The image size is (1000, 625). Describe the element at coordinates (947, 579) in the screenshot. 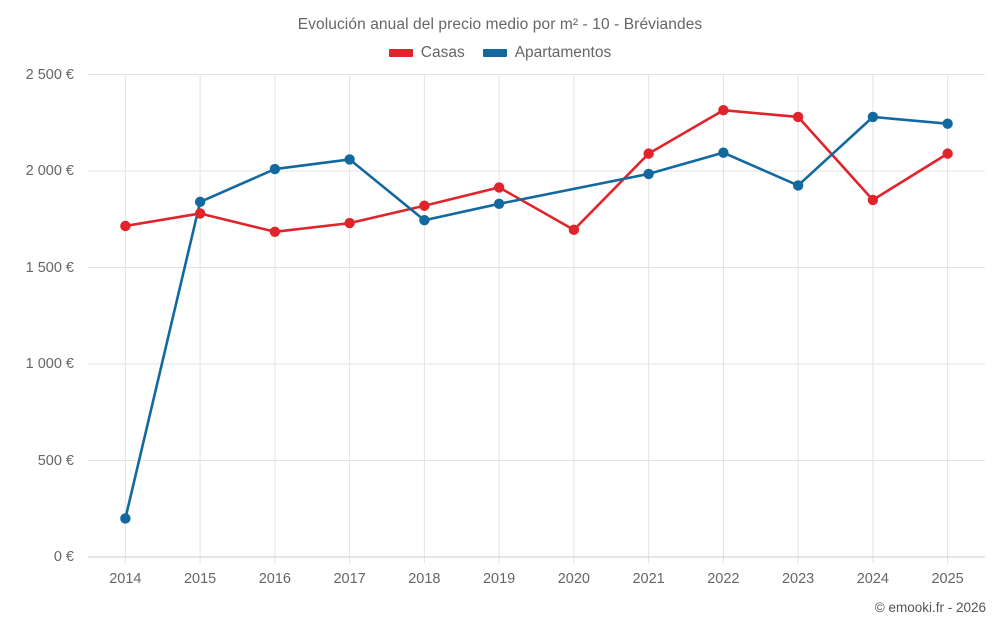

I see `x-tick-label: 2025` at that location.